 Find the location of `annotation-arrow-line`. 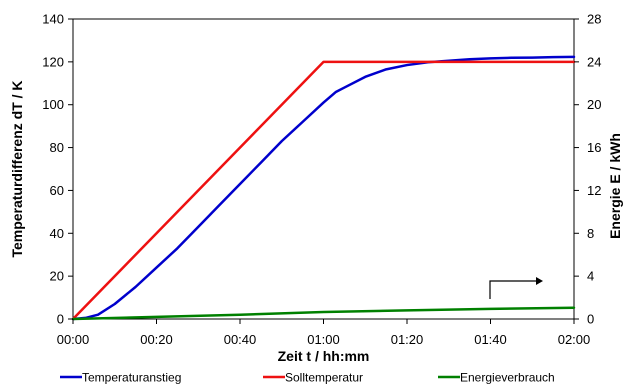

annotation-arrow-line is located at coordinates (512, 289).